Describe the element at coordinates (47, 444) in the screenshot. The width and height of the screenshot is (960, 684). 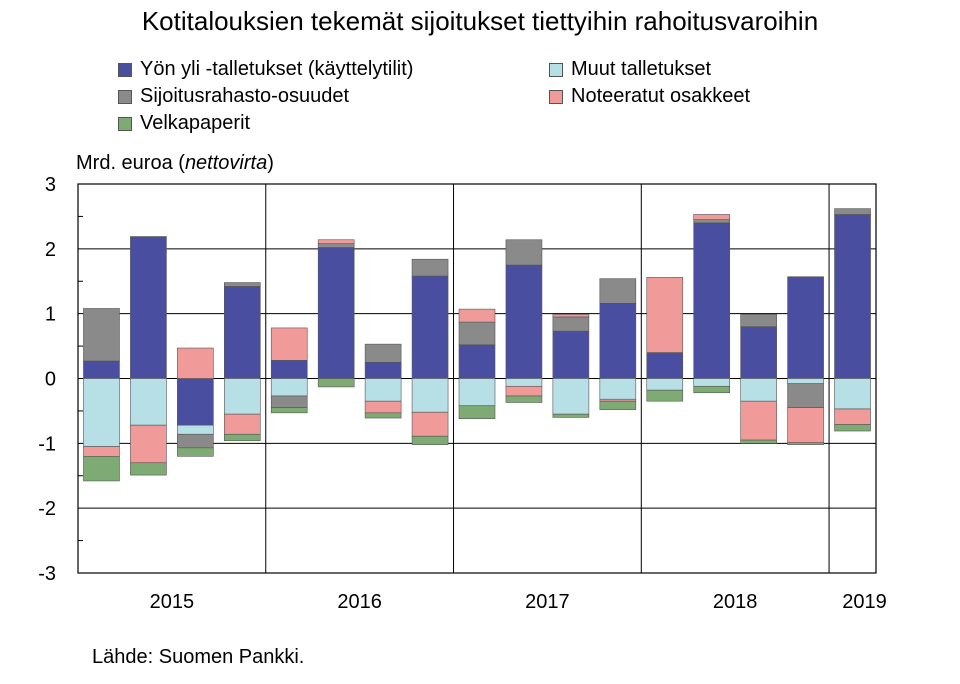
I see `y-tick-label: -1` at that location.